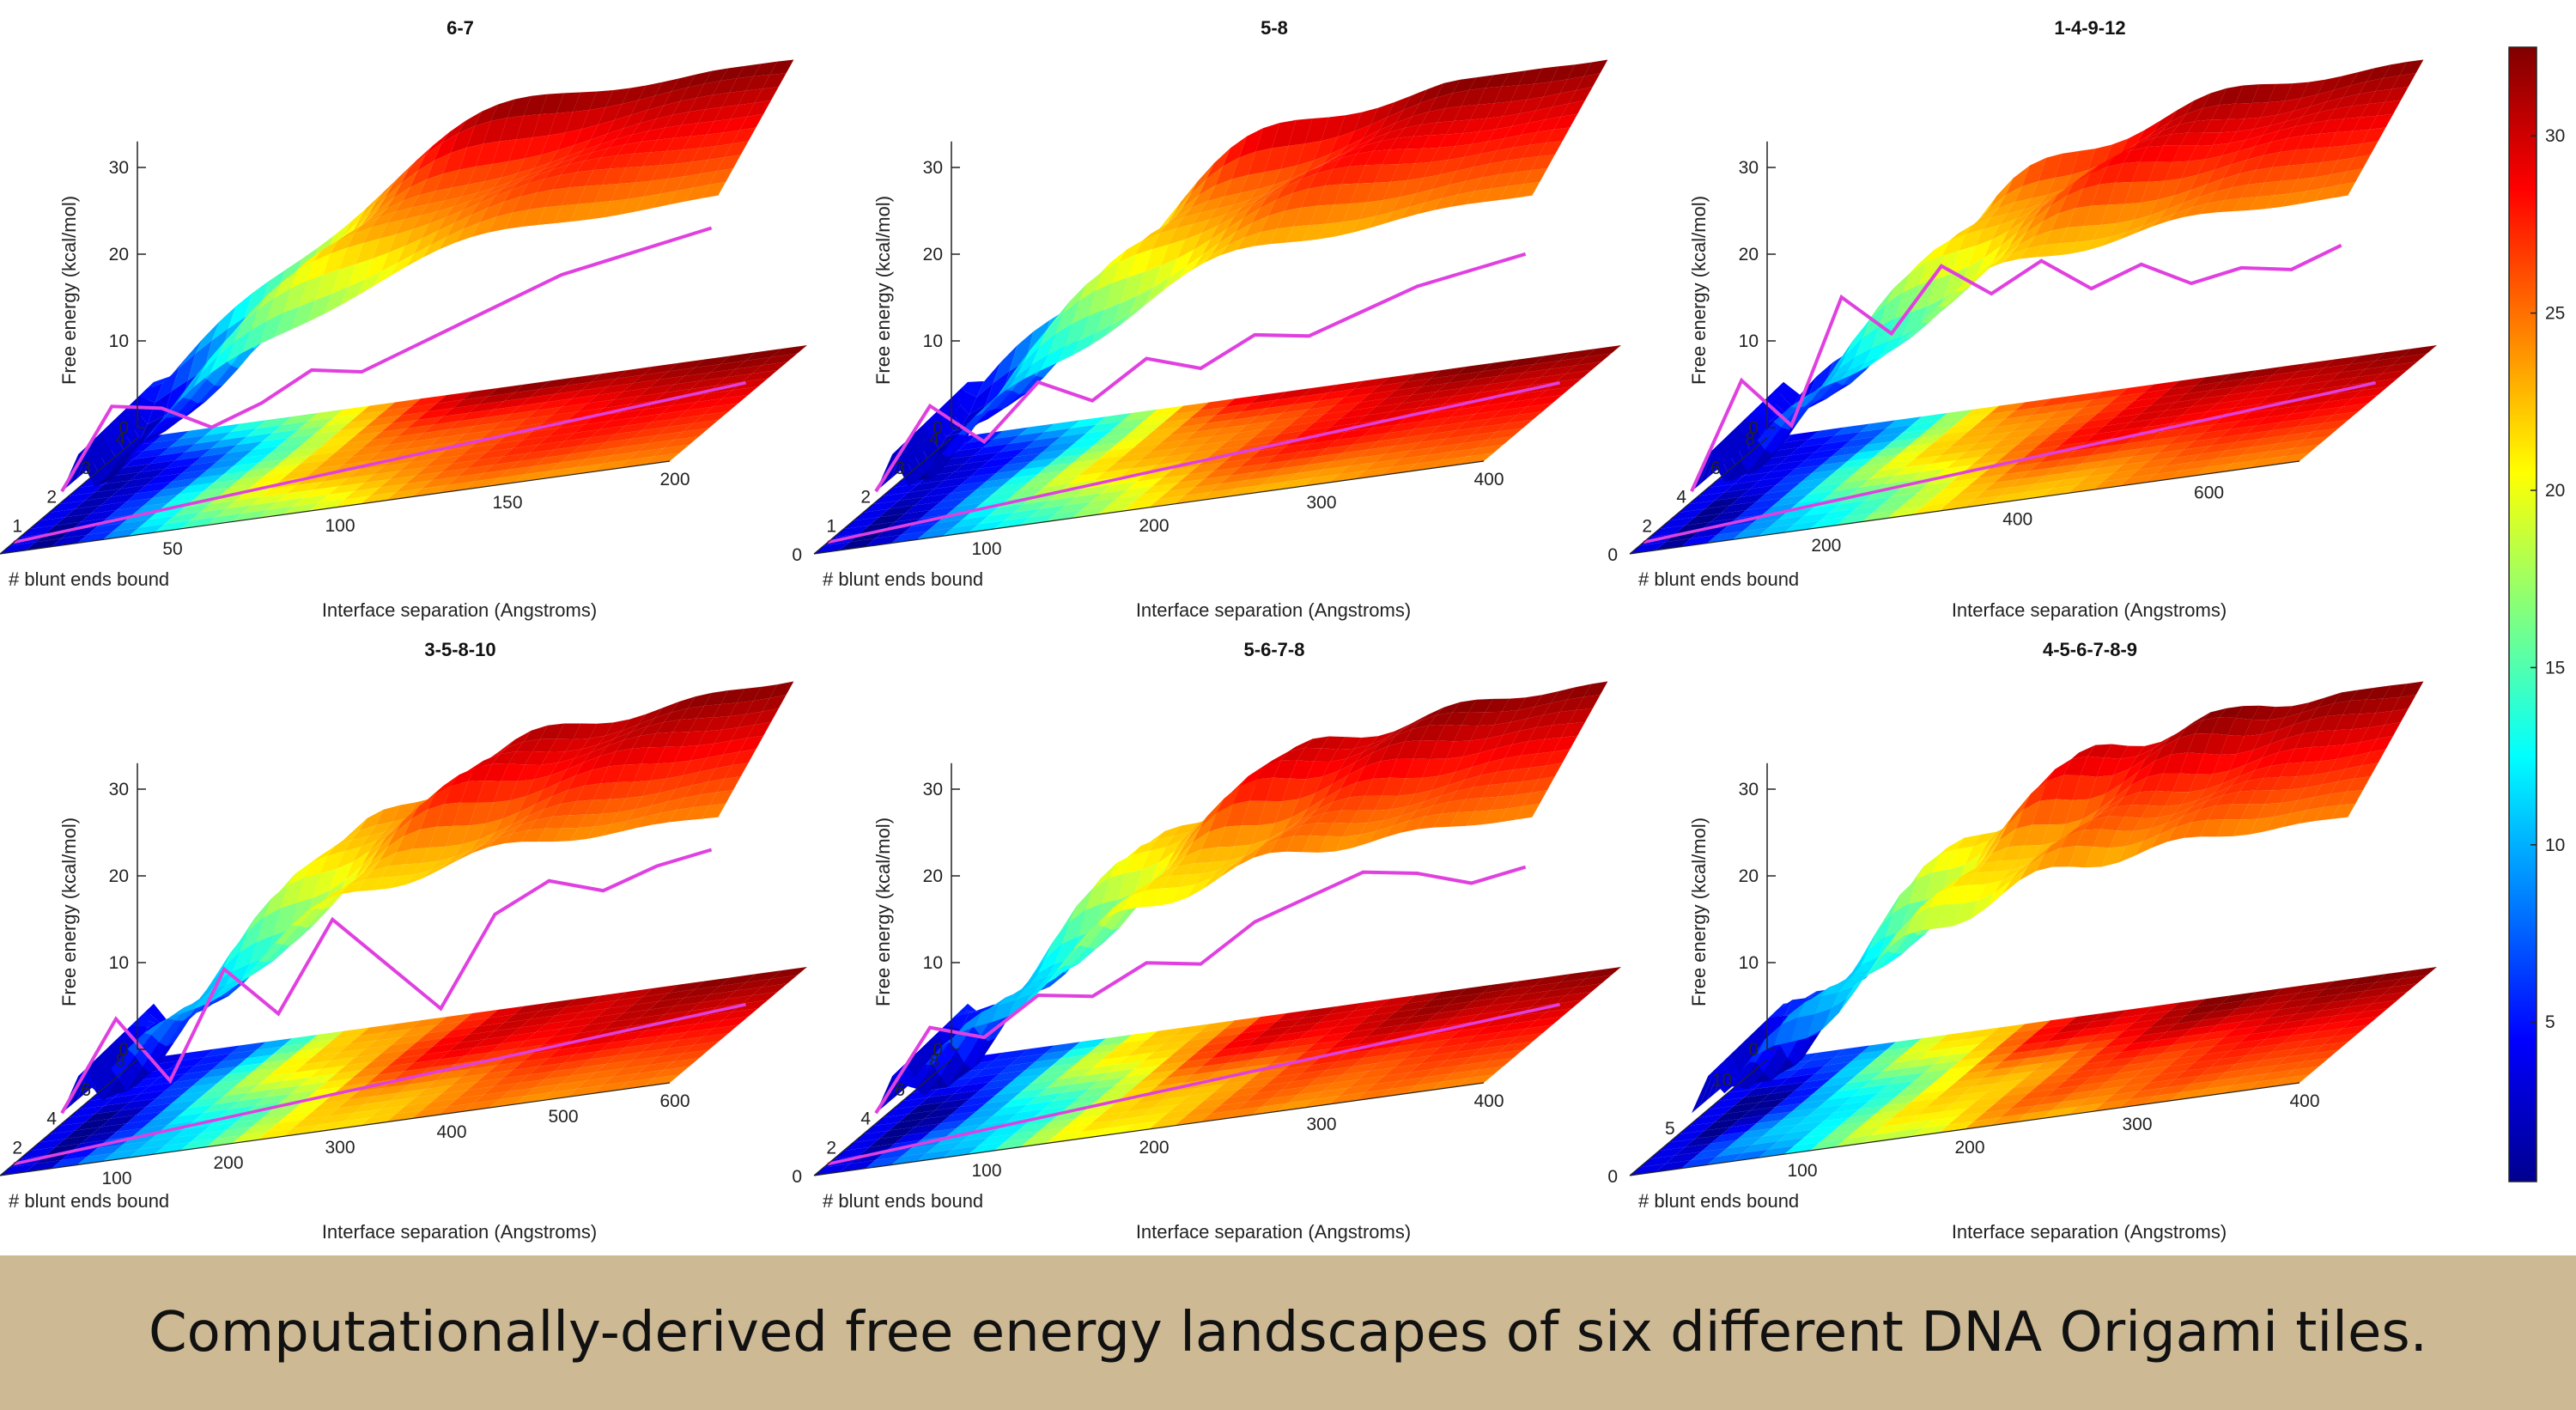 The width and height of the screenshot is (2576, 1410). I want to click on x-tick-label: 200, so click(1826, 546).